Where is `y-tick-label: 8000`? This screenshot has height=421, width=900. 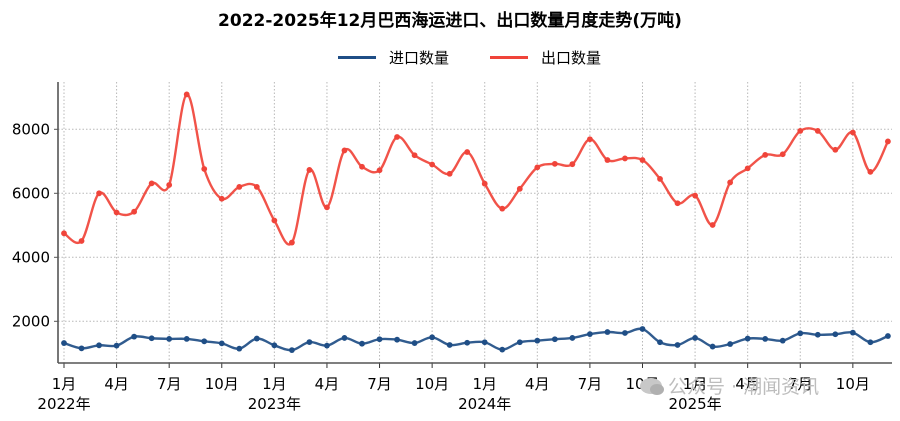
y-tick-label: 8000 is located at coordinates (31, 129).